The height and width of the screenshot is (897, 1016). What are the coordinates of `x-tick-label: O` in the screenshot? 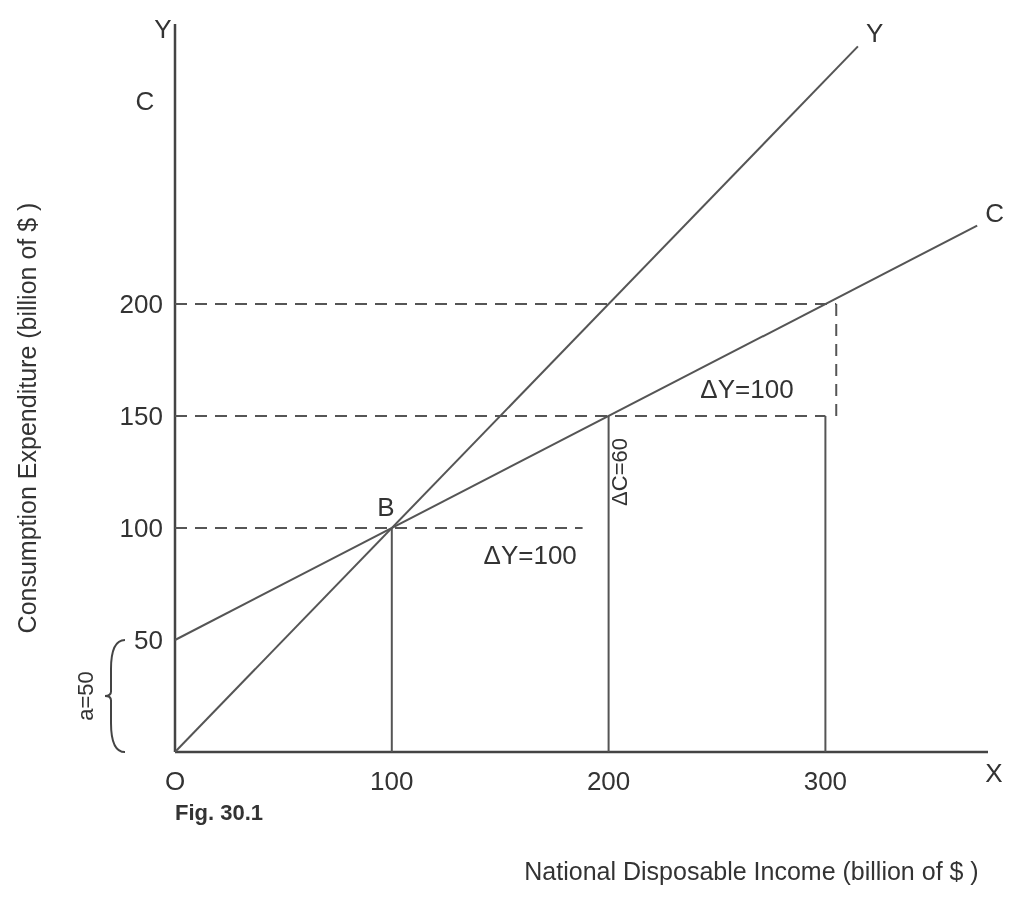 It's located at (175, 781).